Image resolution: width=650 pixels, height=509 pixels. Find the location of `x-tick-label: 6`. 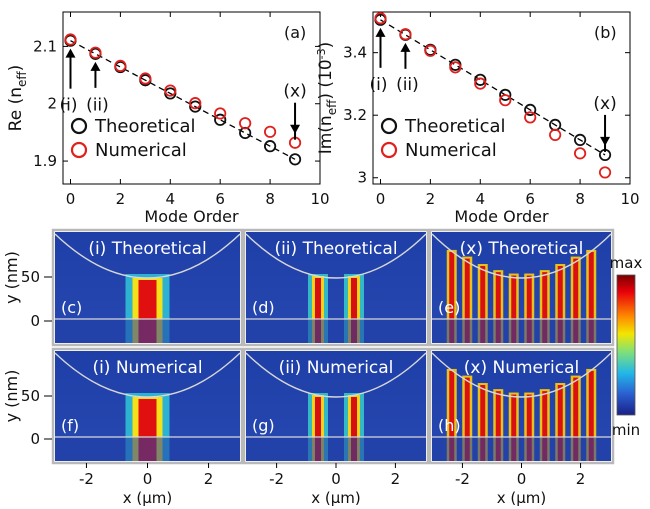

x-tick-label: 6 is located at coordinates (530, 199).